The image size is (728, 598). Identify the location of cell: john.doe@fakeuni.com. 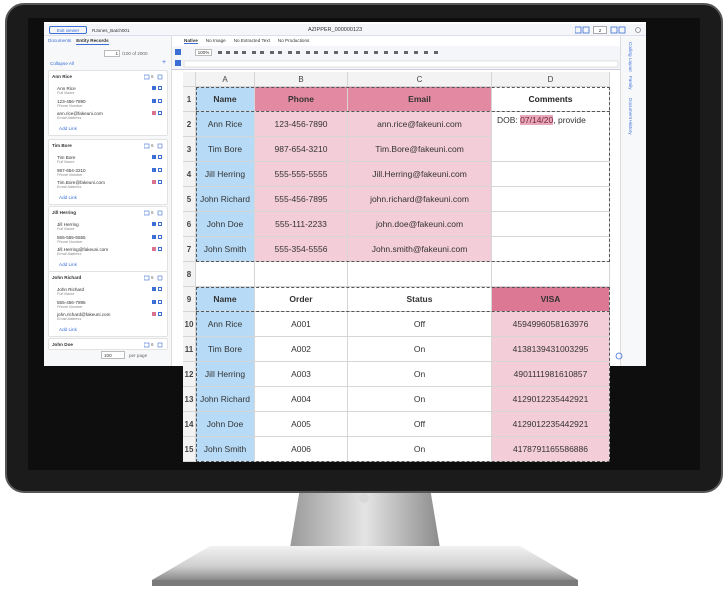
(420, 224).